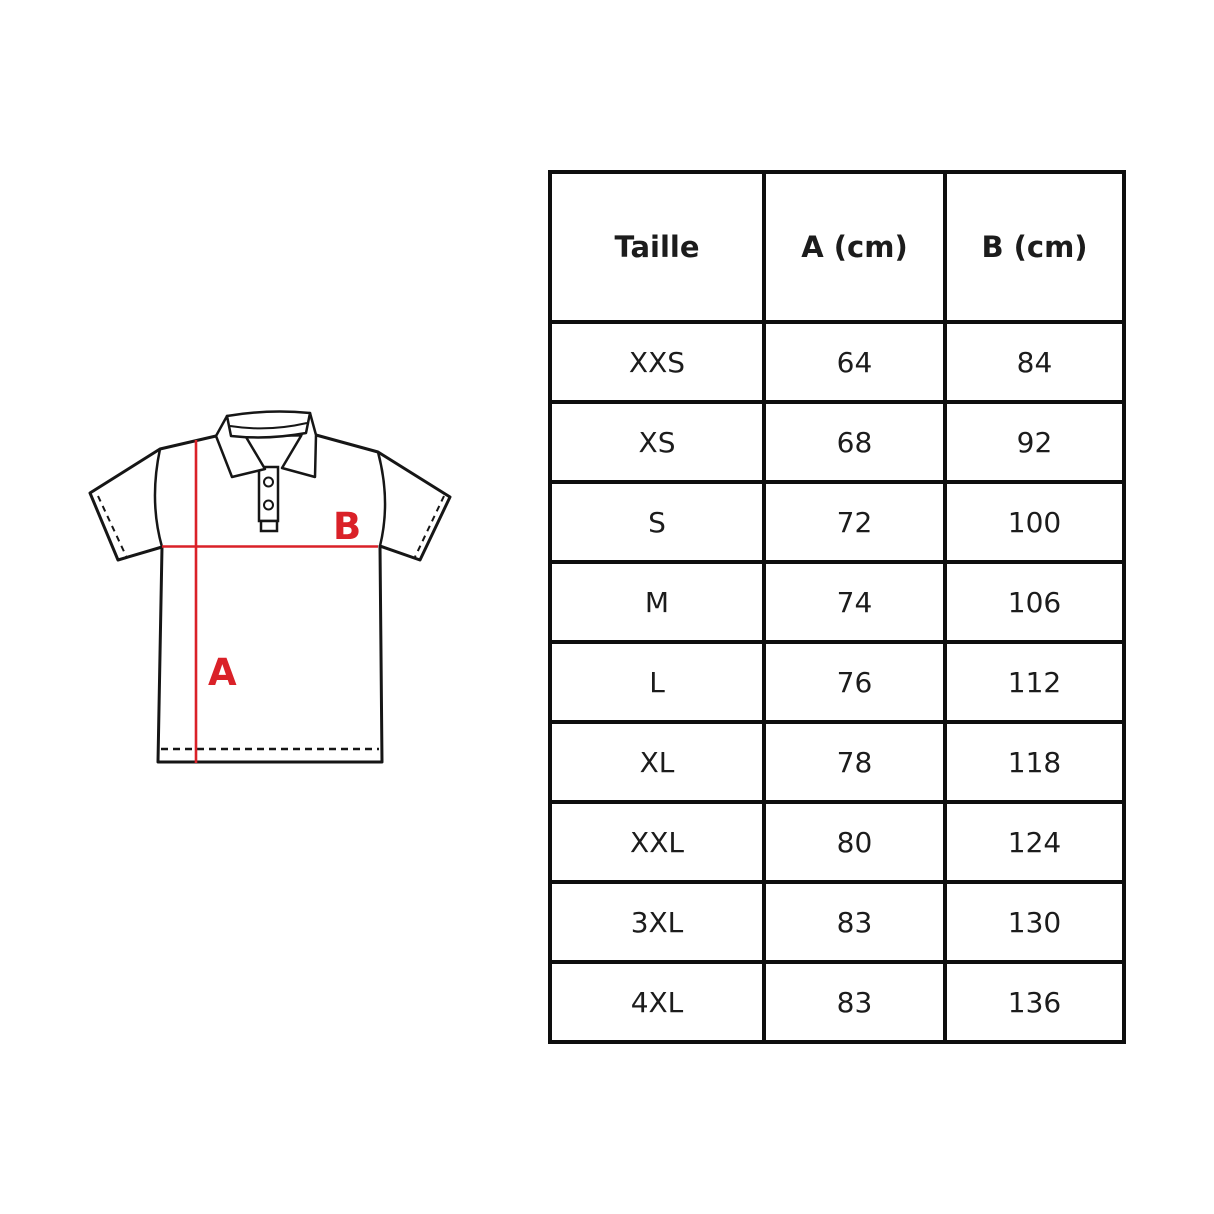  Describe the element at coordinates (1034, 842) in the screenshot. I see `b-cell: 124` at that location.